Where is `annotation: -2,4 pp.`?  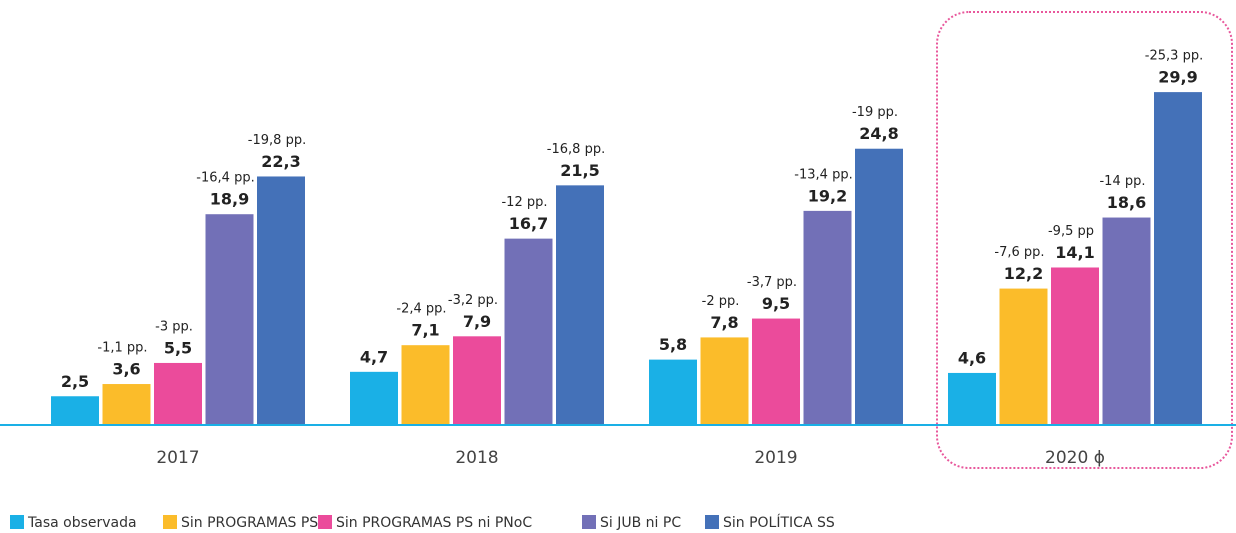
annotation: -2,4 pp. is located at coordinates (421, 309).